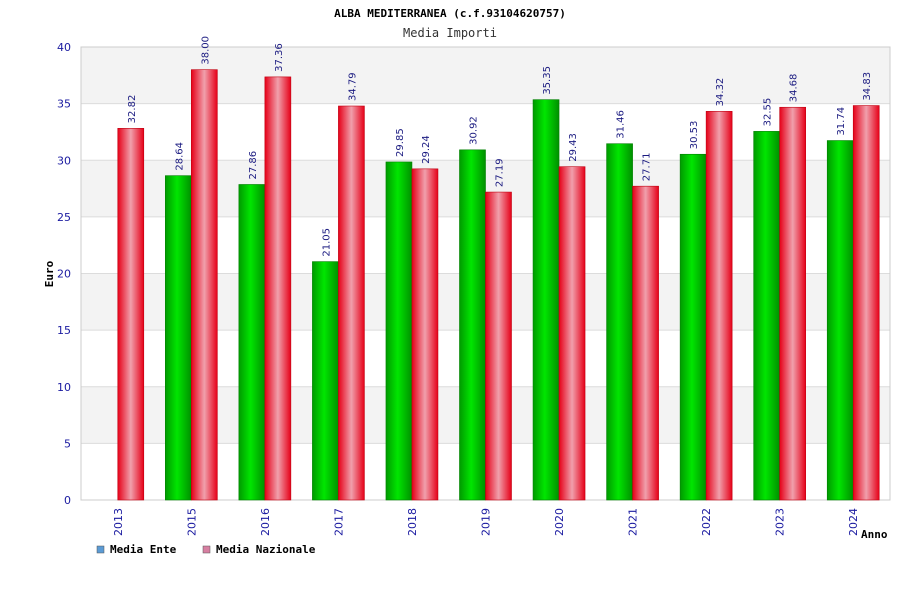 Image resolution: width=900 pixels, height=600 pixels. What do you see at coordinates (500, 172) in the screenshot?
I see `data-label: 27.19` at bounding box center [500, 172].